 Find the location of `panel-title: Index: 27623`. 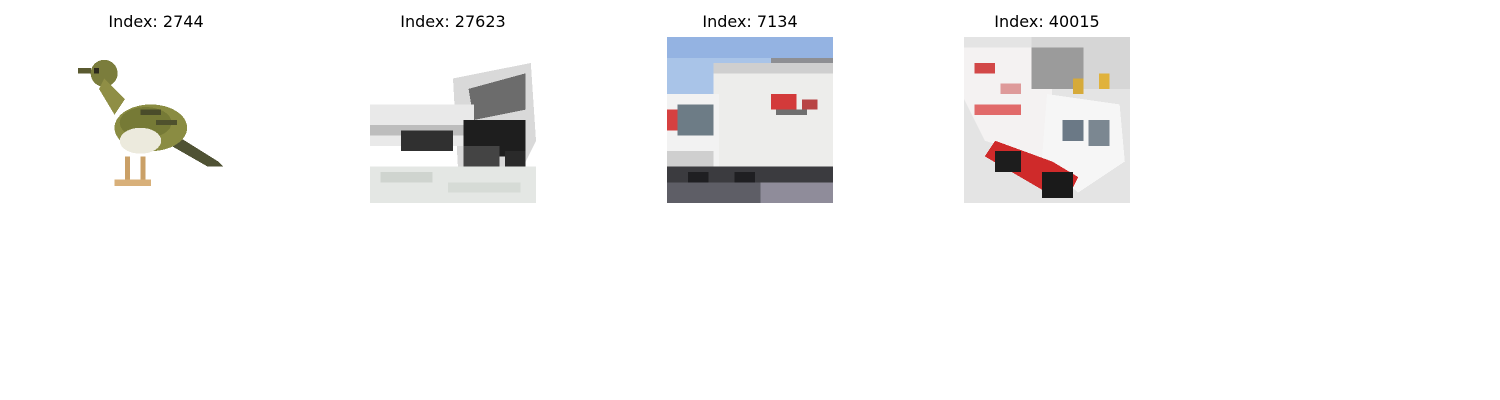

panel-title: Index: 27623 is located at coordinates (453, 21).